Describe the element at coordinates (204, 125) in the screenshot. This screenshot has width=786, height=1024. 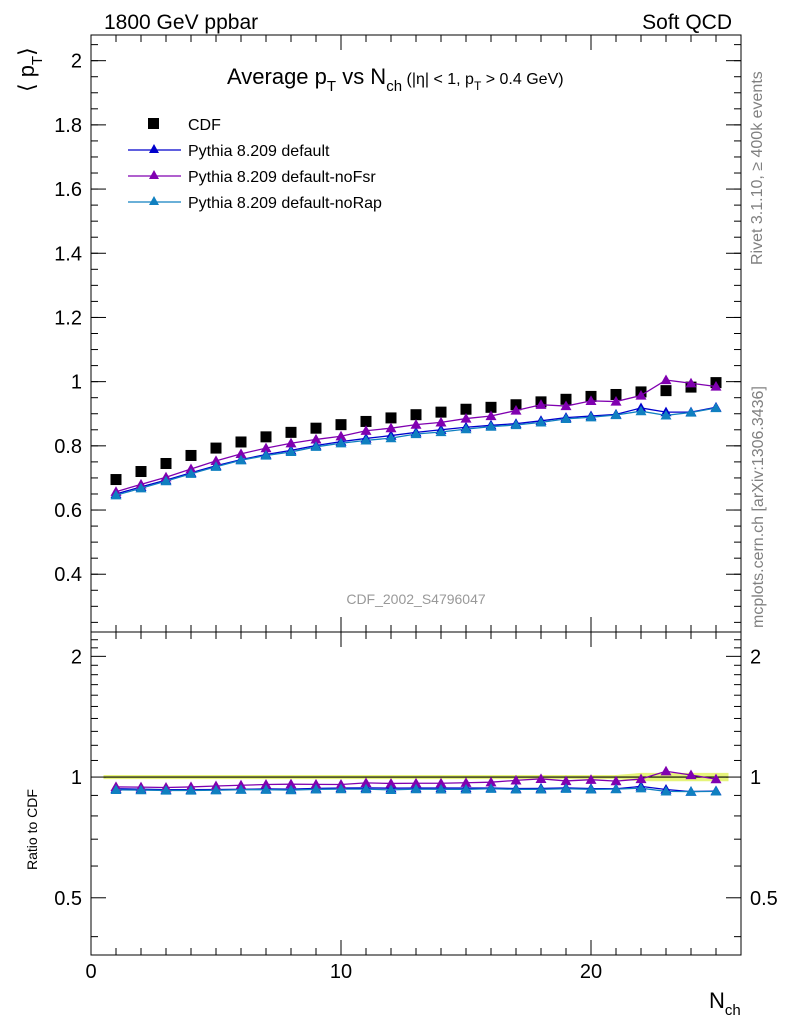
I see `legend-label-cdf: CDF` at that location.